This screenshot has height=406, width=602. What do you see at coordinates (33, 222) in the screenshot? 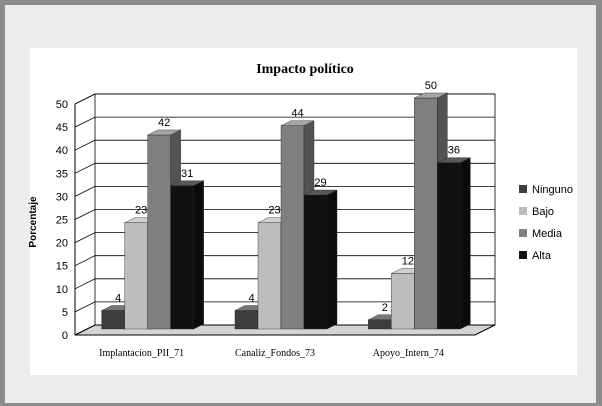
I see `y-axis-label: Porcentaje` at bounding box center [33, 222].